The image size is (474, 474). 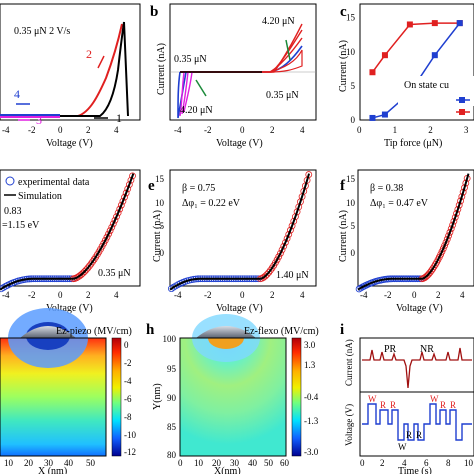 I want to click on panel-f-xticks: -4 -2 0 2 4, so click(x=412, y=295).